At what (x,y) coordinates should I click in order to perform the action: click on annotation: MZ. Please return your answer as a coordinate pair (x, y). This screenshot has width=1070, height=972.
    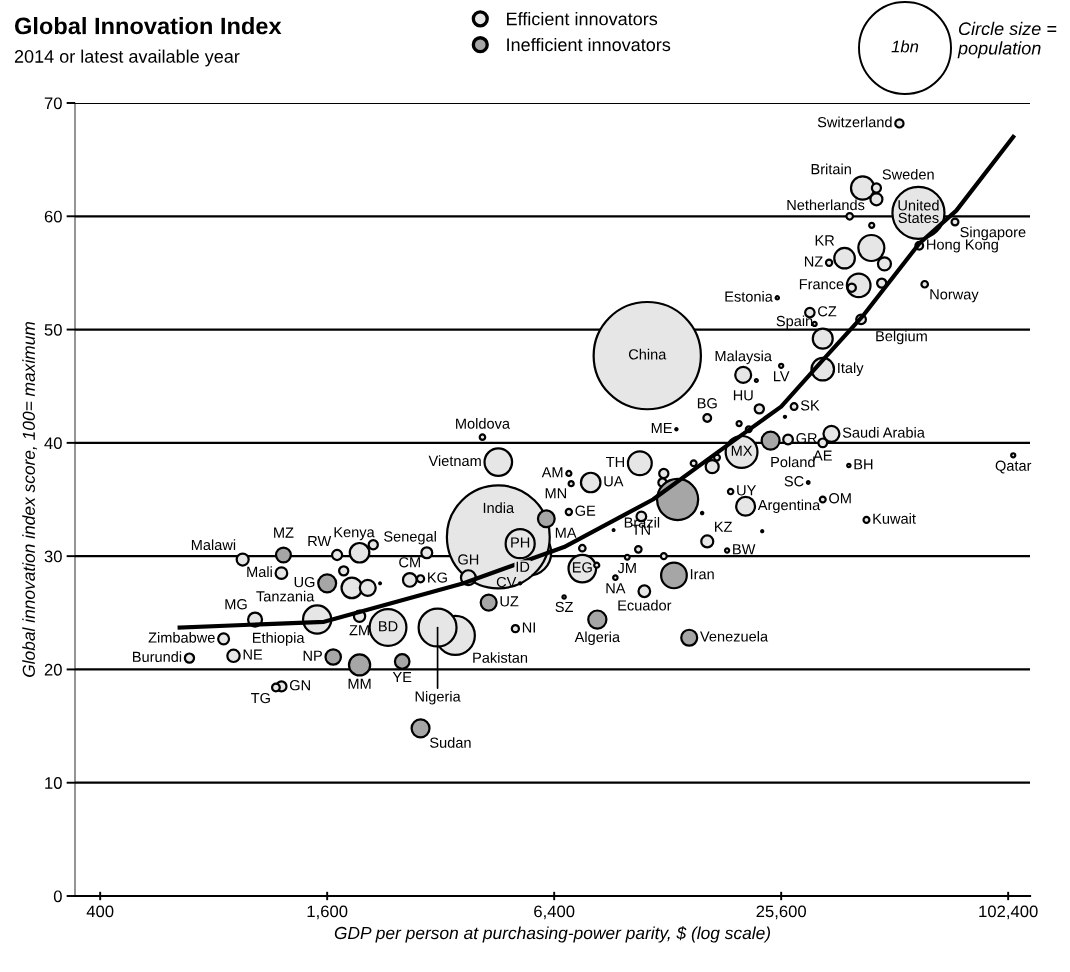
    Looking at the image, I should click on (284, 532).